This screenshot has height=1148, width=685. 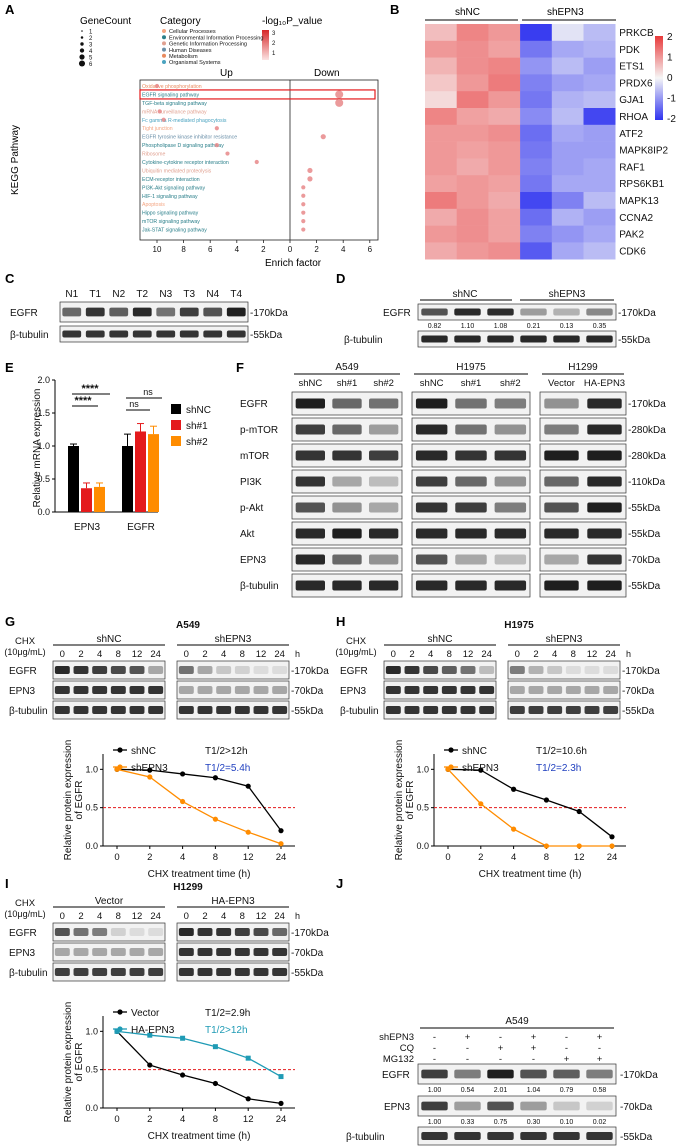 I want to click on chx-ylabel: of EGFR, so click(x=79, y=800).